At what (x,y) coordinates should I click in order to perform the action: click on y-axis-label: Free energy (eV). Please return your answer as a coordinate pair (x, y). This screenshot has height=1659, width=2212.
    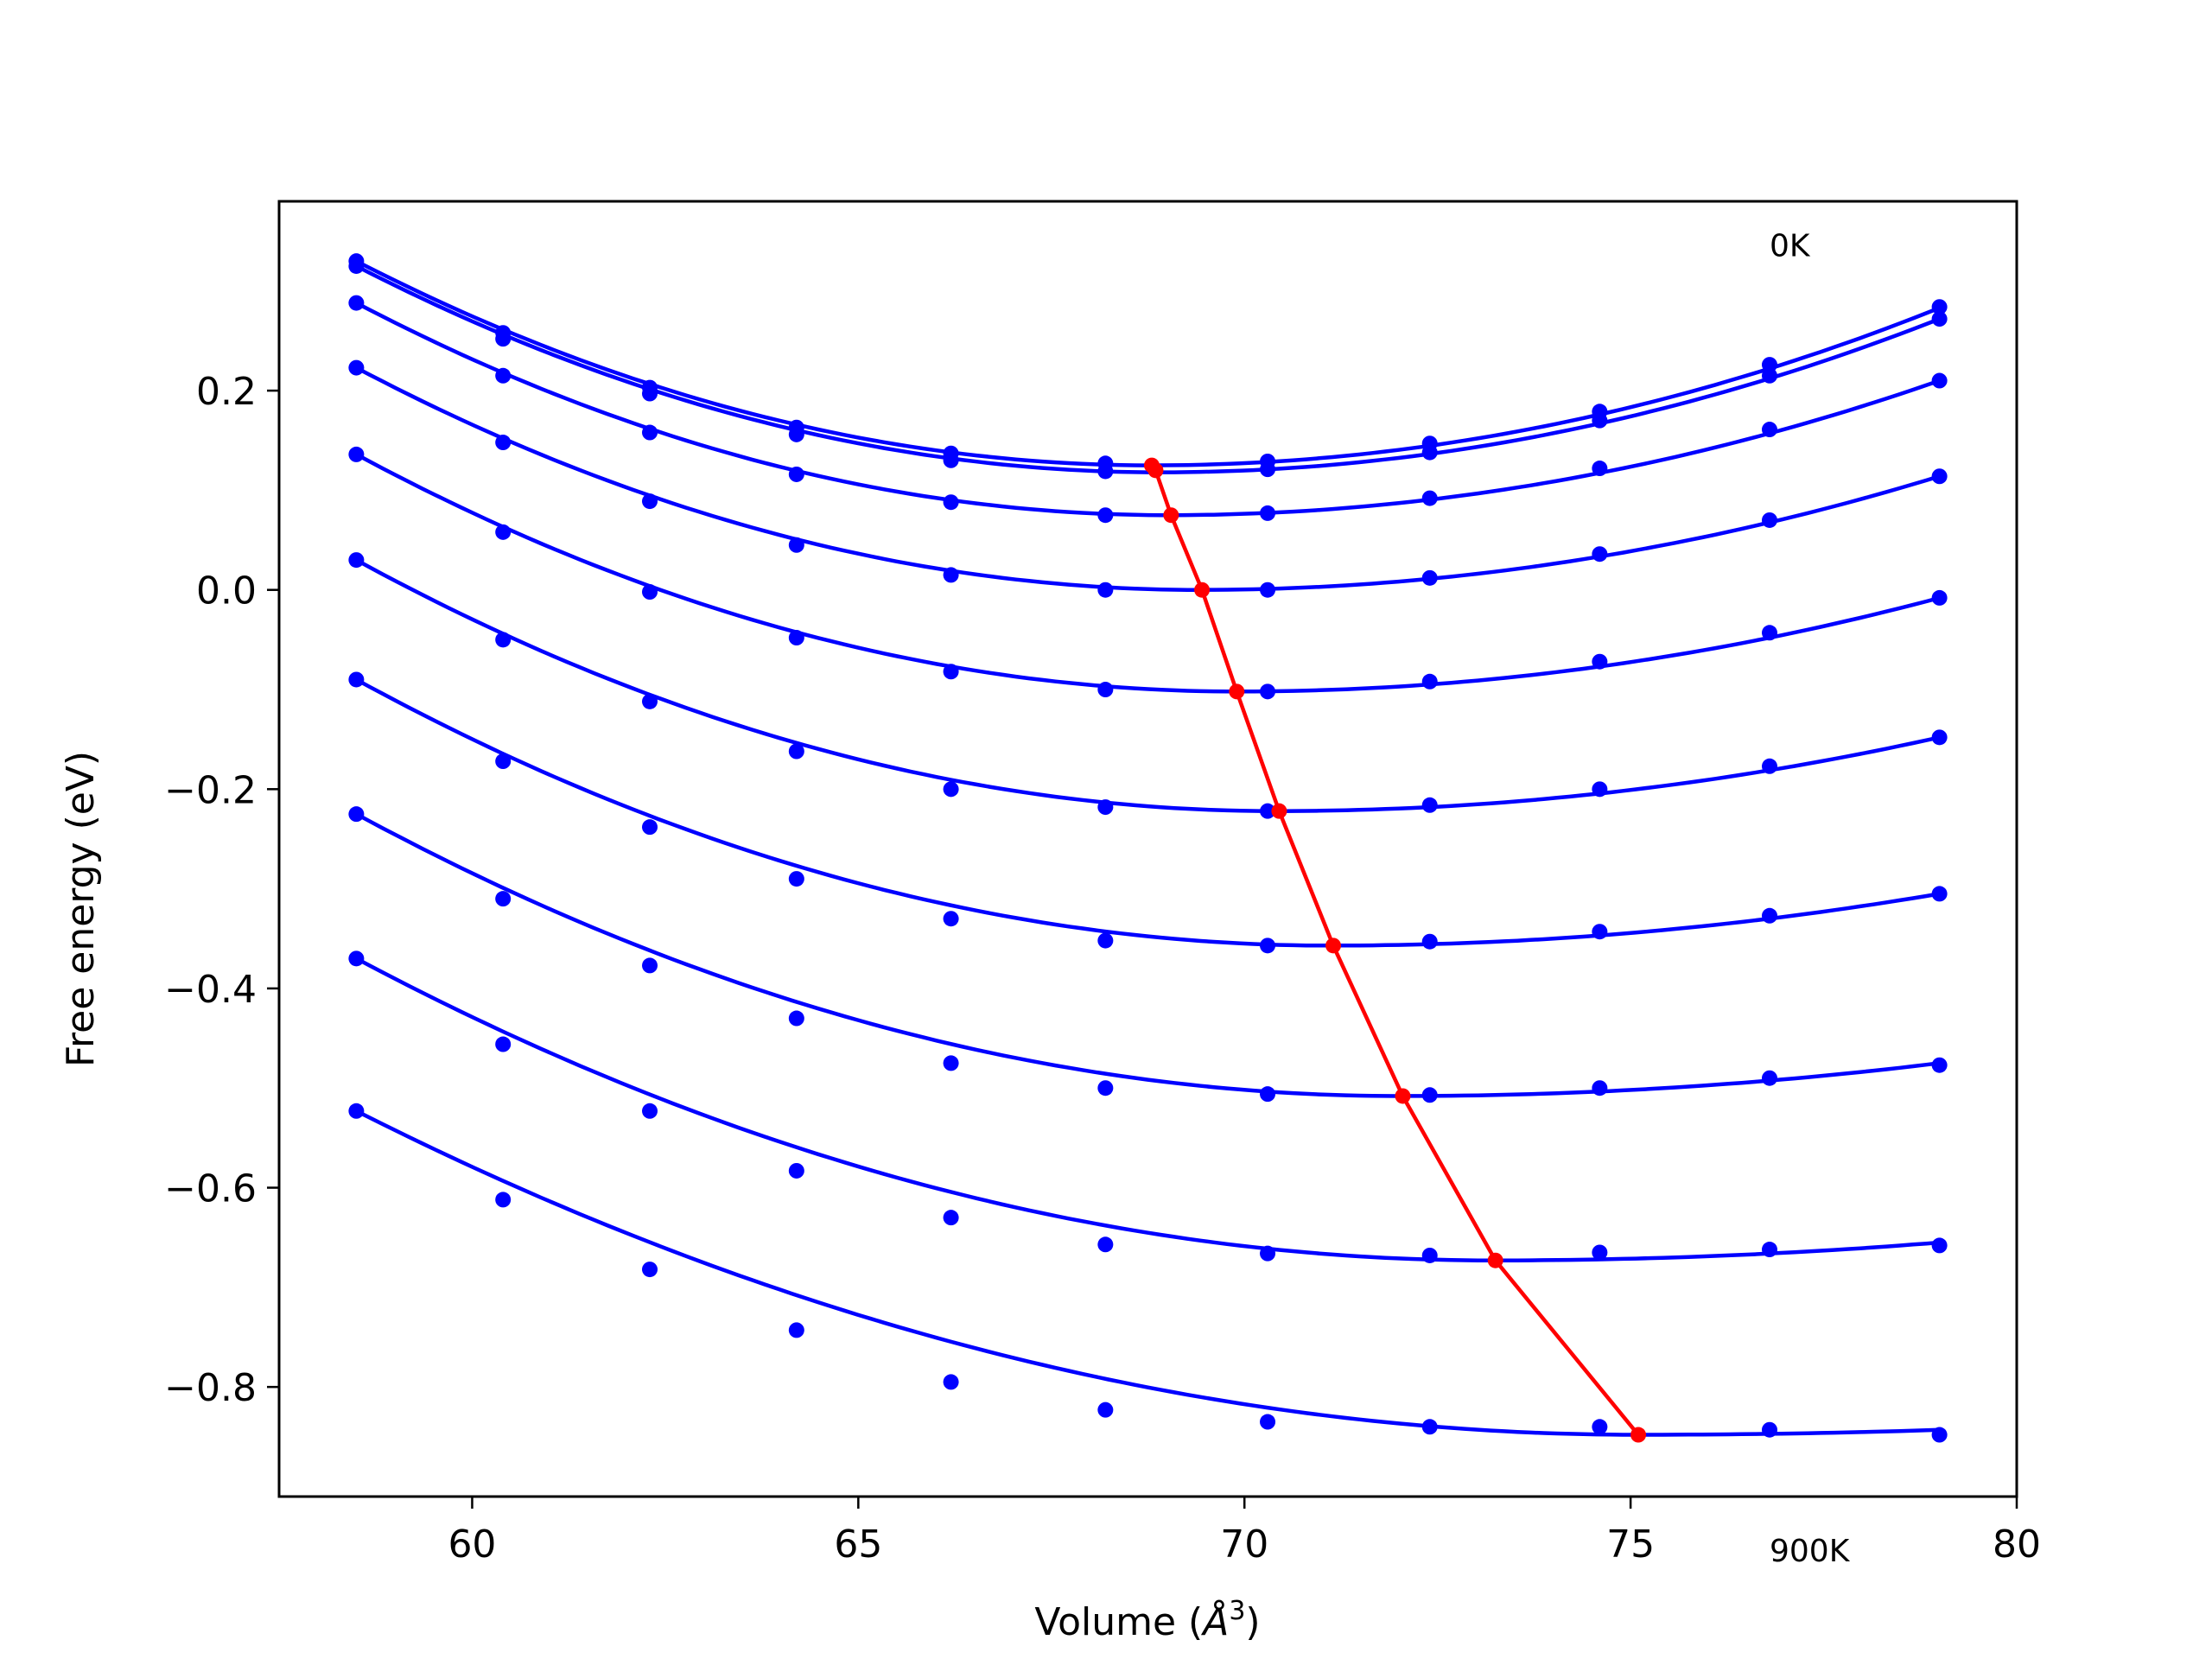
    Looking at the image, I should click on (81, 909).